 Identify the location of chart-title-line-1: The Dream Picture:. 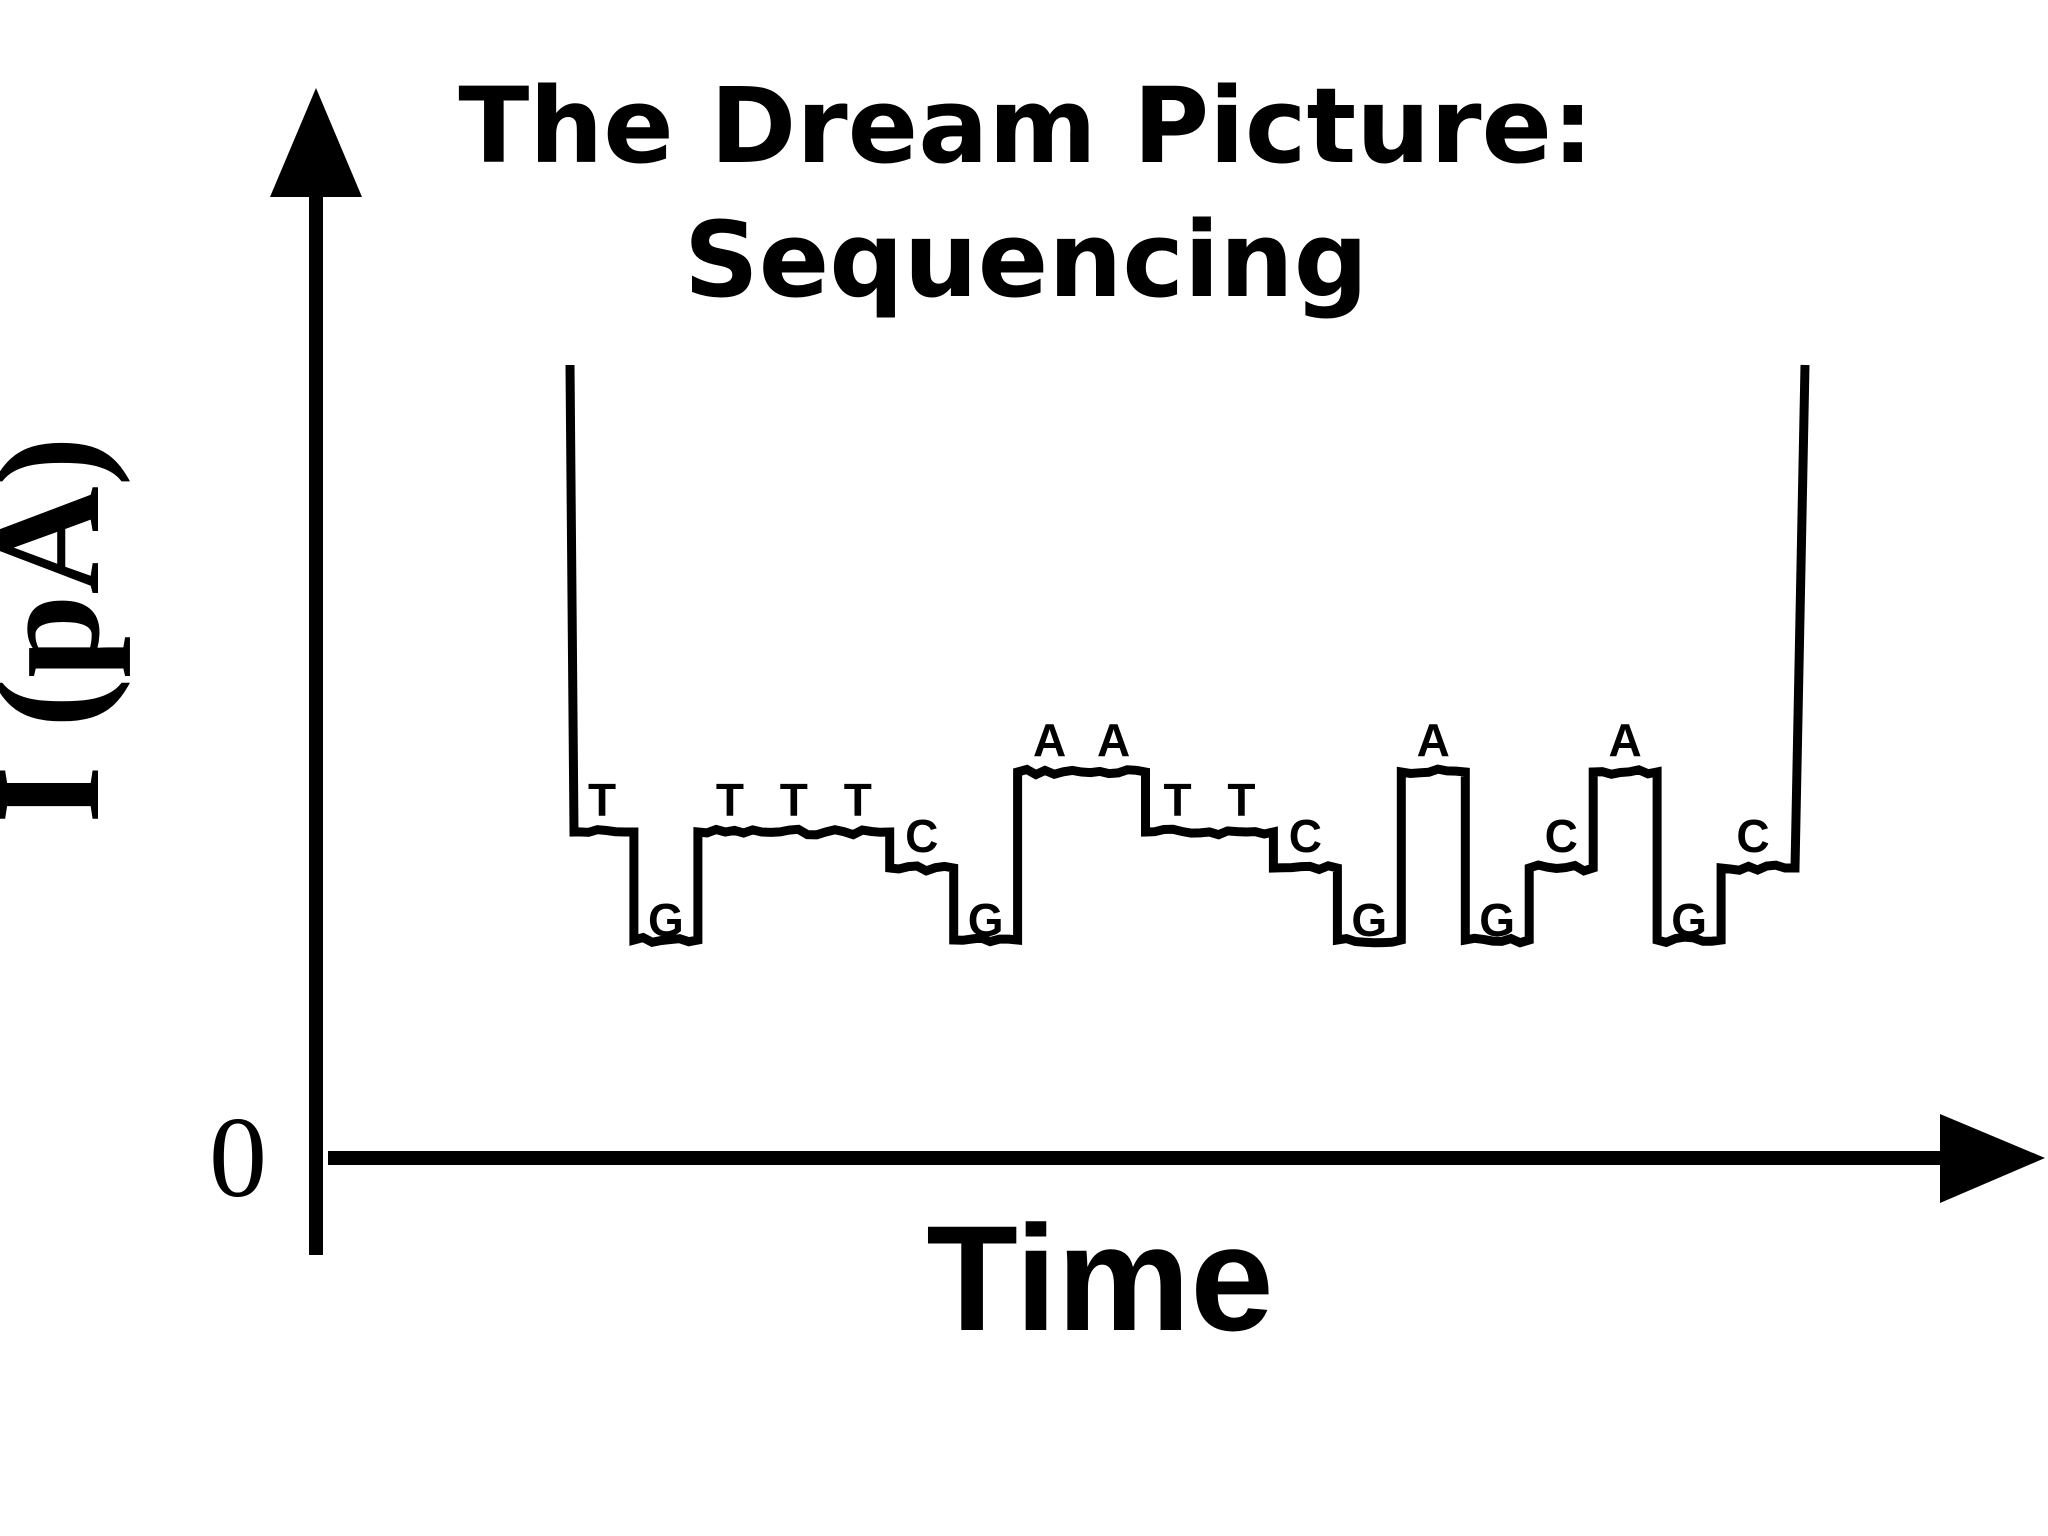
(1025, 126).